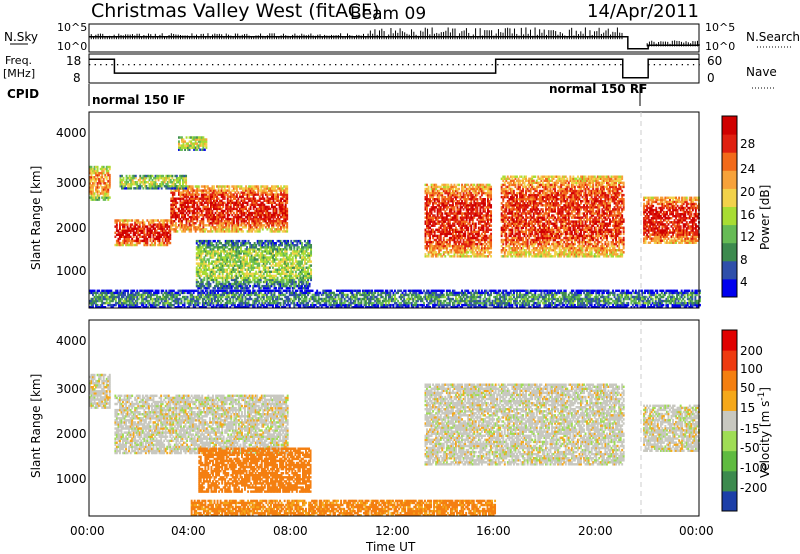  What do you see at coordinates (18, 60) in the screenshot?
I see `freq-label-1: Freq.` at bounding box center [18, 60].